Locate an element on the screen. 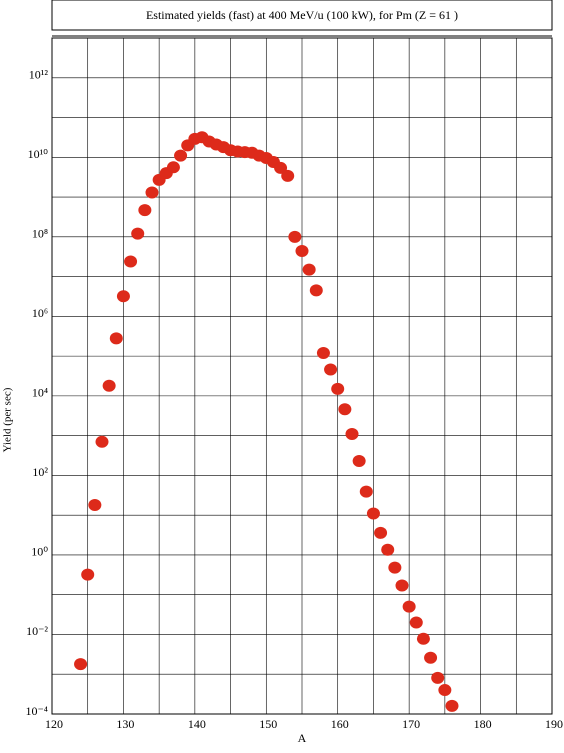 Image resolution: width=564 pixels, height=753 pixels. y-tick-label: 10¹⁰ is located at coordinates (38, 154).